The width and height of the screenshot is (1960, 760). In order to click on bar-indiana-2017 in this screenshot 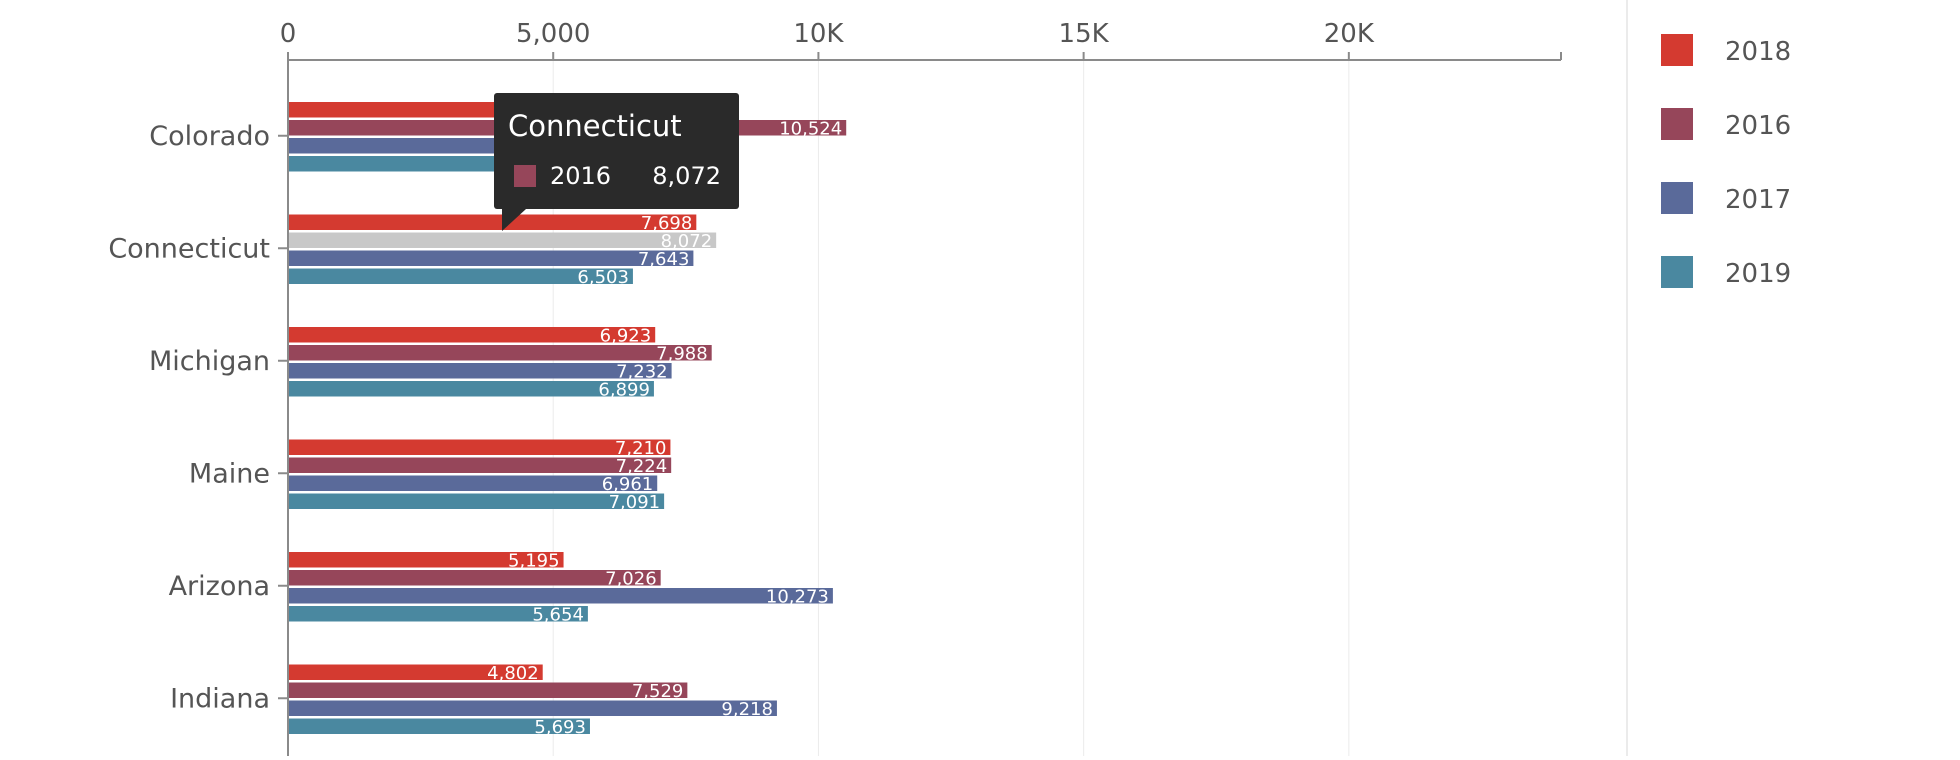, I will do `click(533, 708)`.